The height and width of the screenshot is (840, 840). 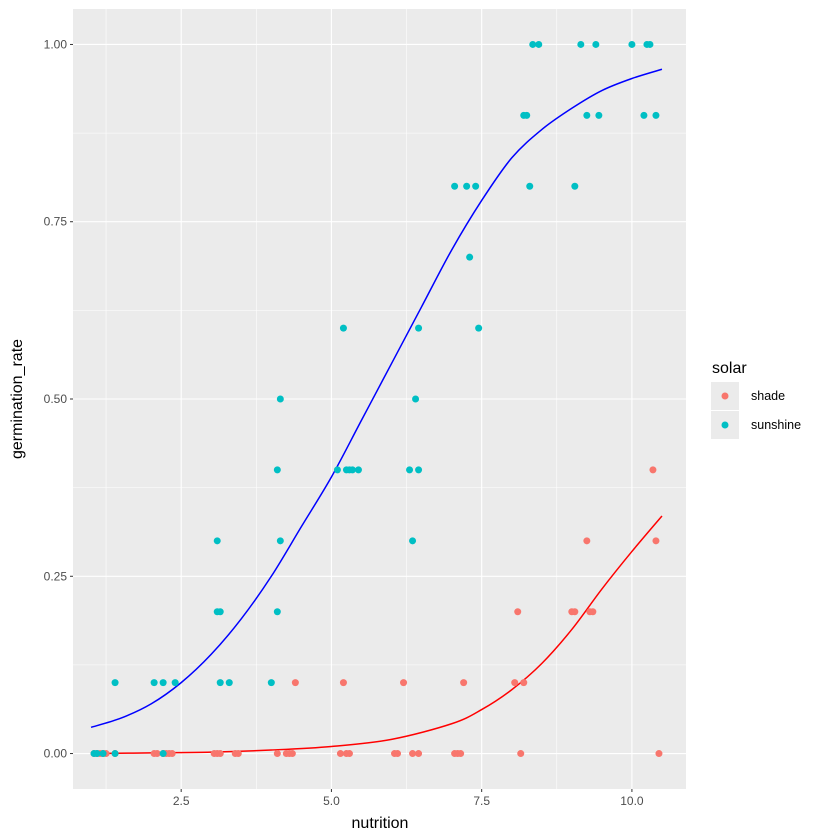 I want to click on legend-marker-shade, so click(x=725, y=396).